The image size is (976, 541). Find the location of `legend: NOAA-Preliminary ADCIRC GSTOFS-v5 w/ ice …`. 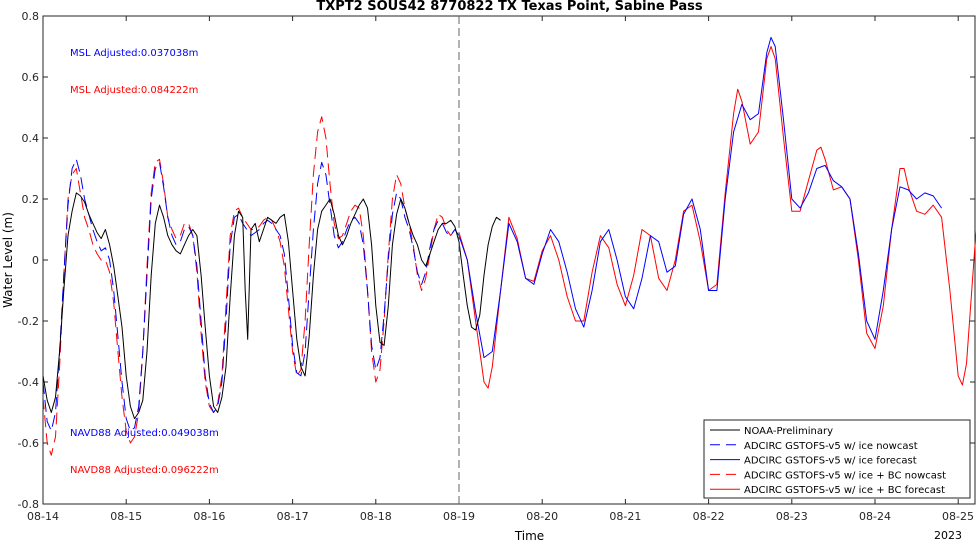

legend: NOAA-Preliminary ADCIRC GSTOFS-v5 w/ ice … is located at coordinates (837, 459).